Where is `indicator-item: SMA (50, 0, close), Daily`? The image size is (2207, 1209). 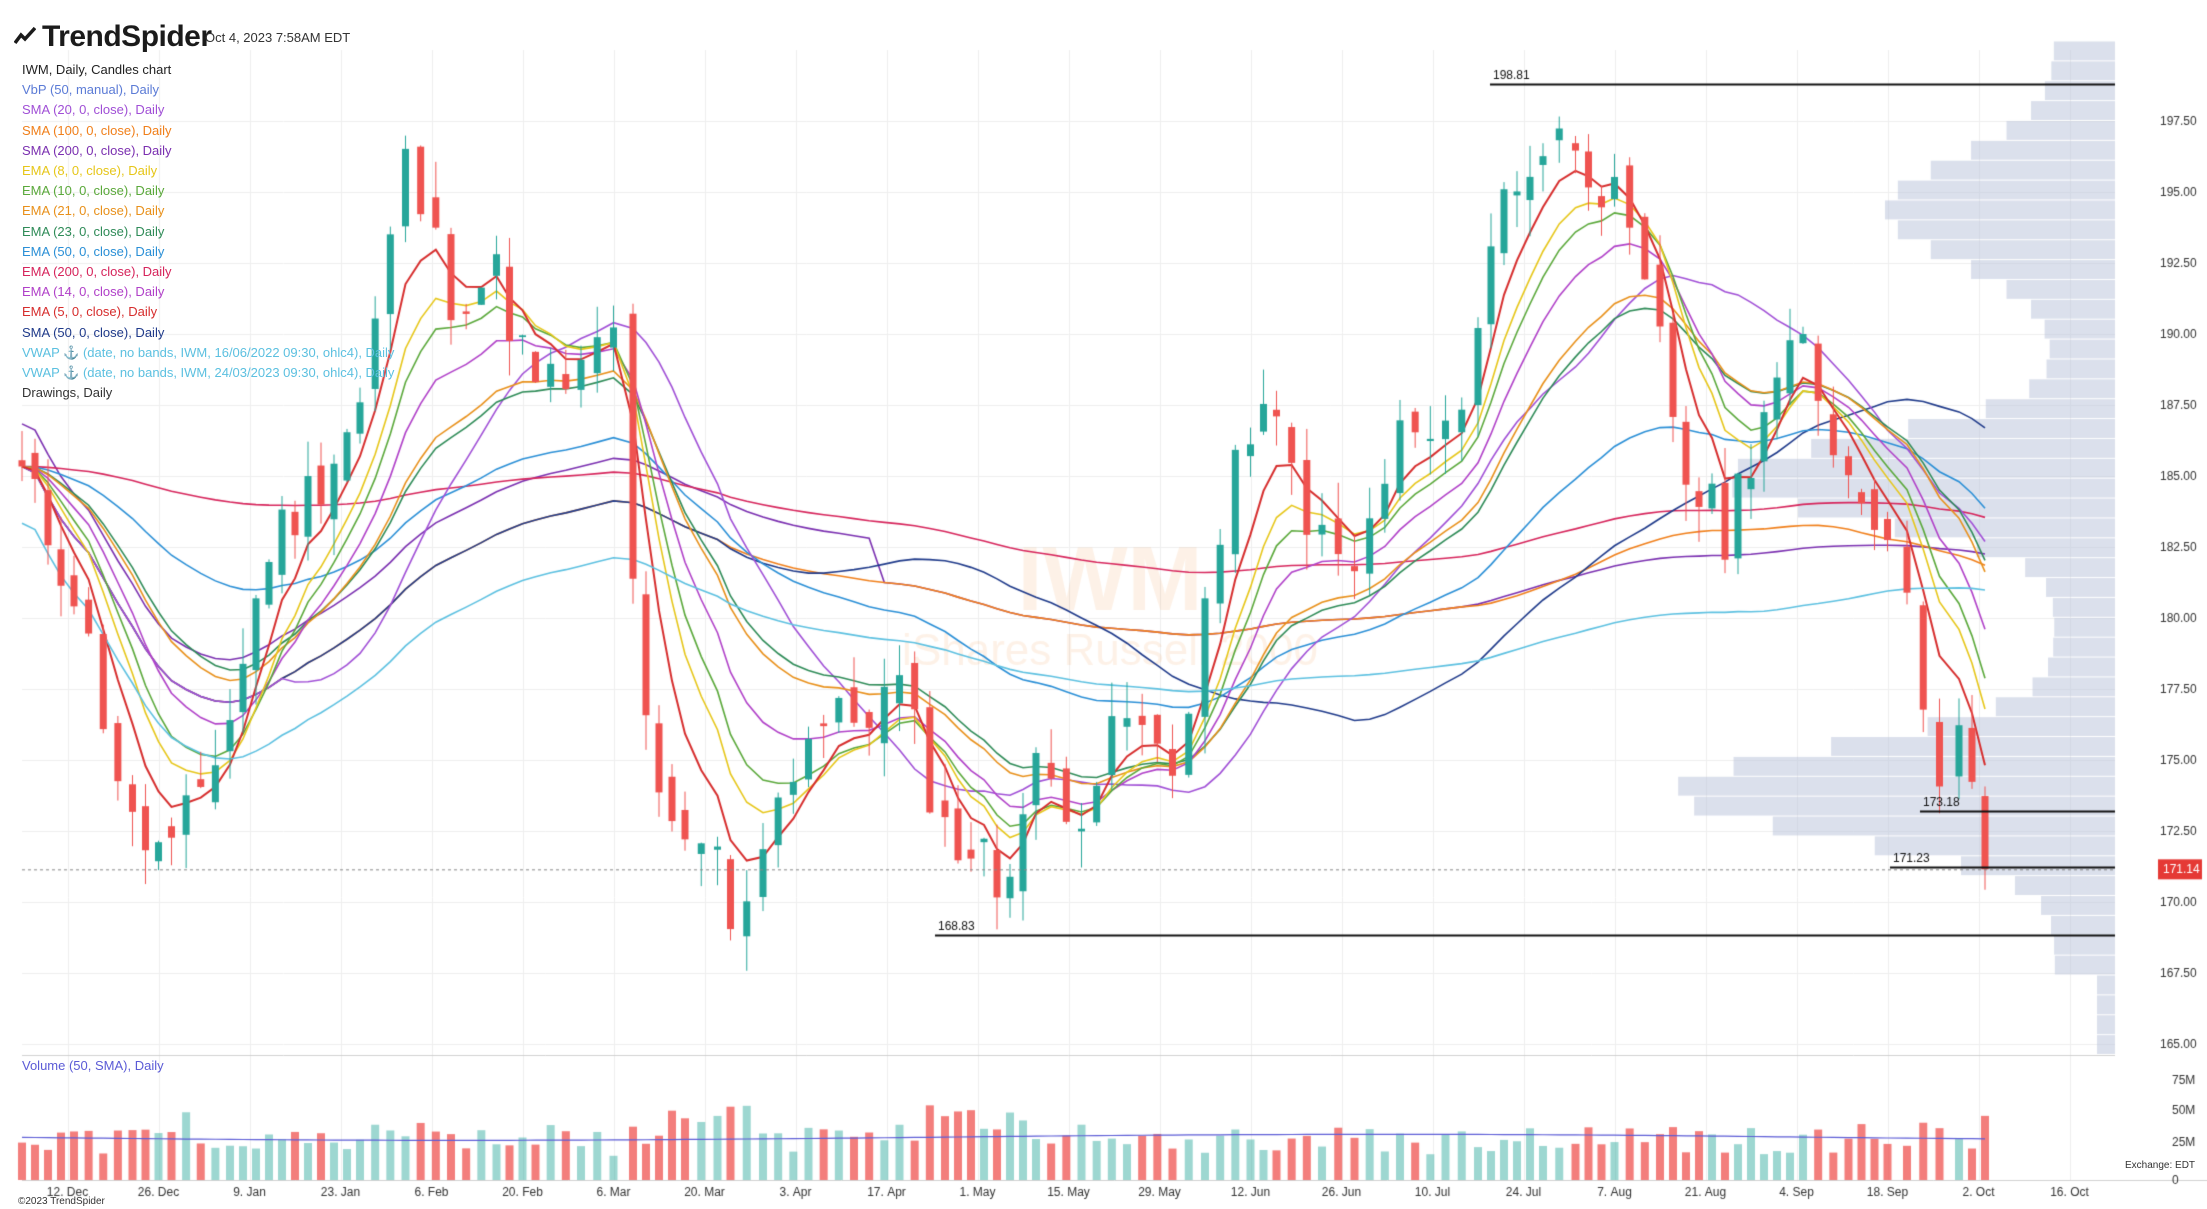 indicator-item: SMA (50, 0, close), Daily is located at coordinates (93, 332).